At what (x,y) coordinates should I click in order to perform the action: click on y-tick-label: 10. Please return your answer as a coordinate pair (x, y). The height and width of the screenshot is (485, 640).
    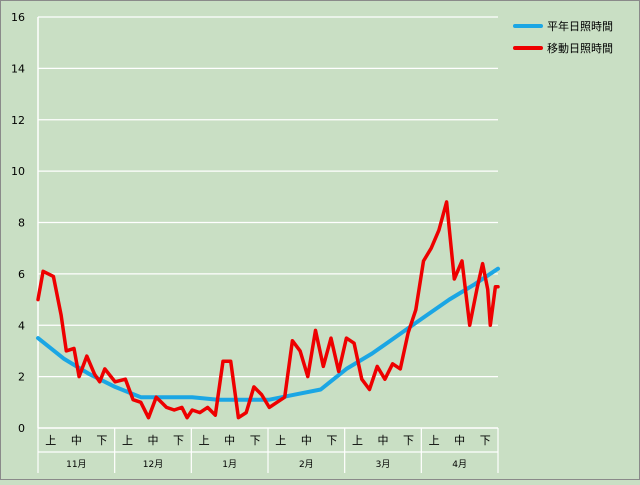
    Looking at the image, I should click on (18, 171).